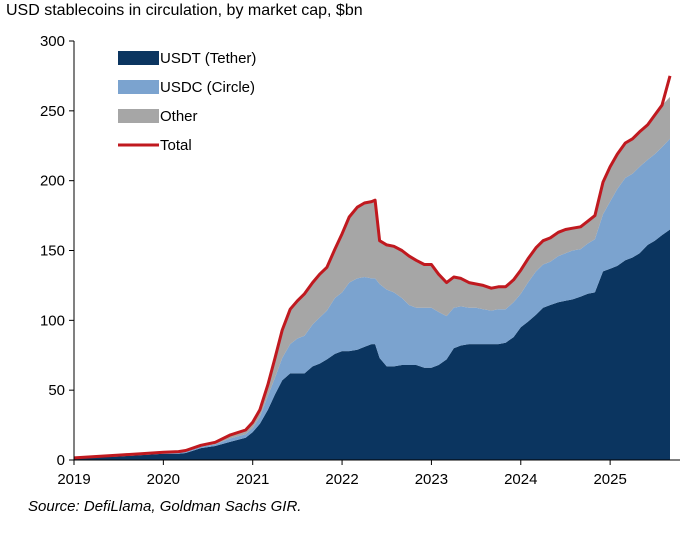 The width and height of the screenshot is (699, 538). Describe the element at coordinates (341, 479) in the screenshot. I see `x-tick-label: 2022` at that location.